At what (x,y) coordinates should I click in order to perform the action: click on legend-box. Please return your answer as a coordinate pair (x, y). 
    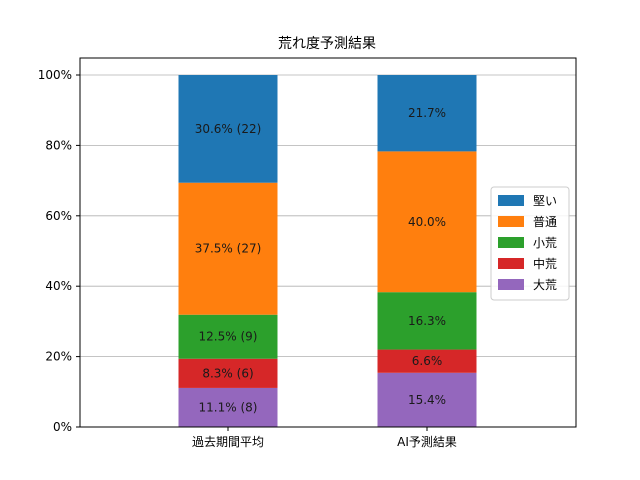
    Looking at the image, I should click on (530, 243).